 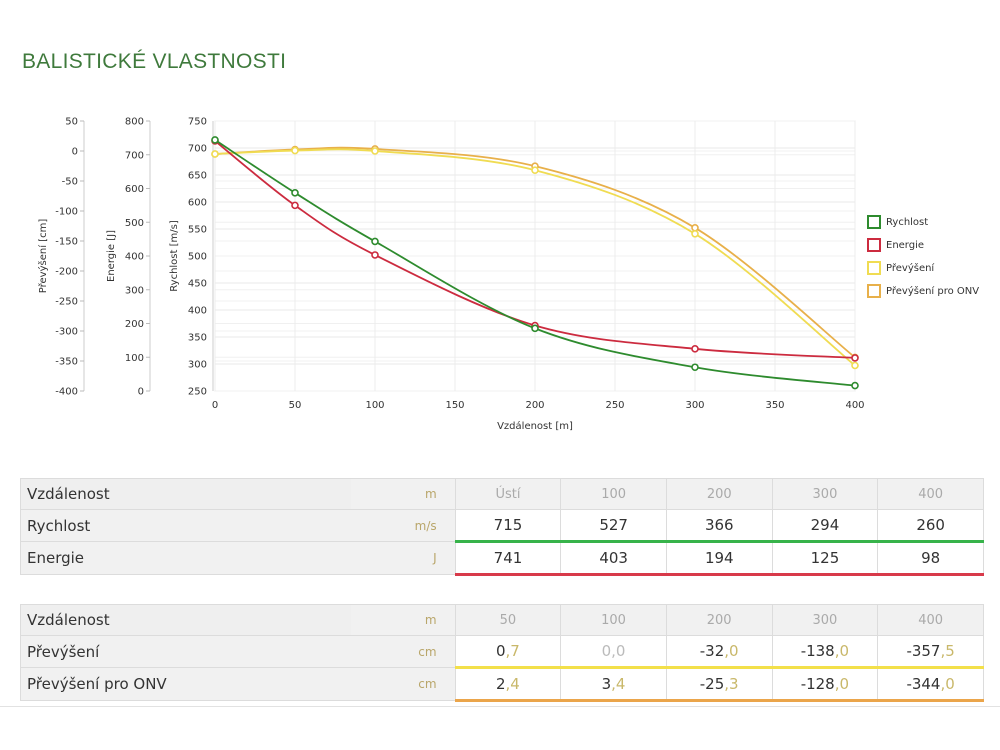 What do you see at coordinates (817, 651) in the screenshot?
I see `cell-integer: -138` at bounding box center [817, 651].